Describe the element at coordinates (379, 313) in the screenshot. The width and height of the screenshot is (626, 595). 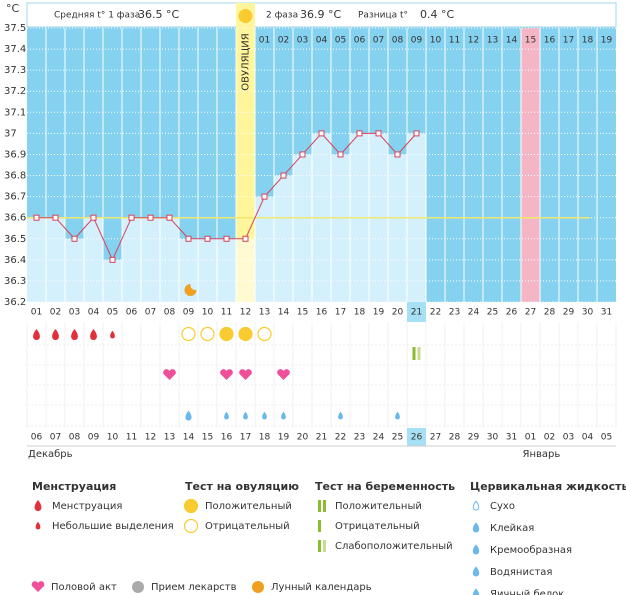
I see `cycle-day: 19` at that location.